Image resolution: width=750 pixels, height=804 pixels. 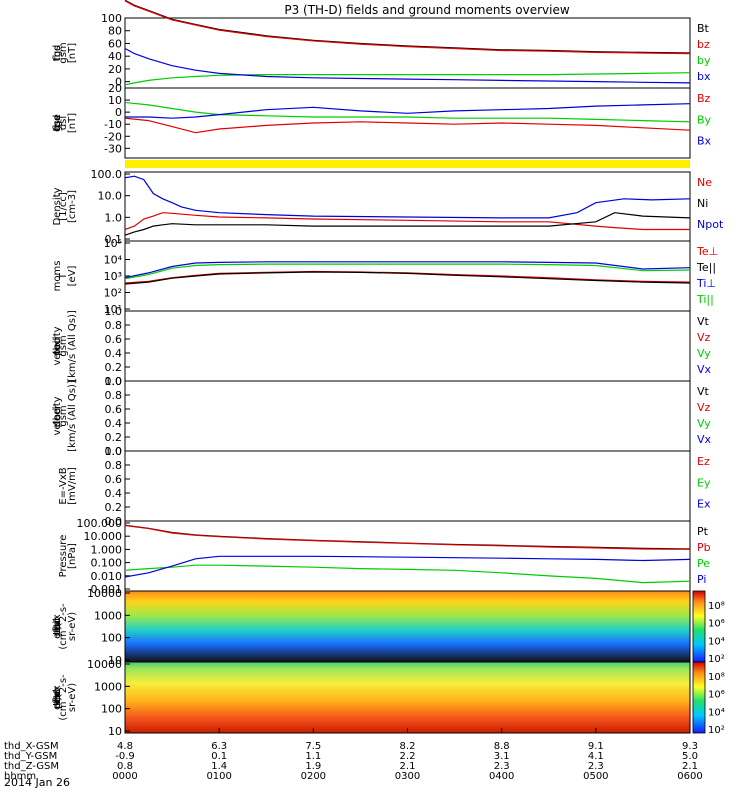 I want to click on y-axis-label: [nT], so click(x=72, y=53).